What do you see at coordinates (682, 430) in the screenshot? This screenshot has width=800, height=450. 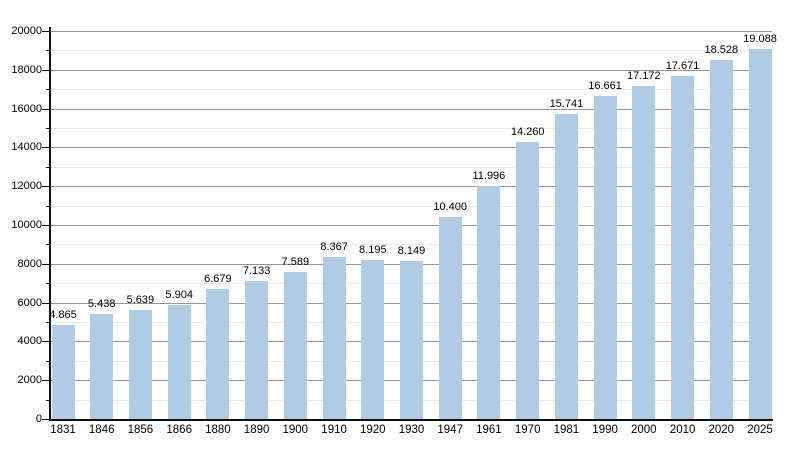 I see `x-axis-tick-label: 2010` at bounding box center [682, 430].